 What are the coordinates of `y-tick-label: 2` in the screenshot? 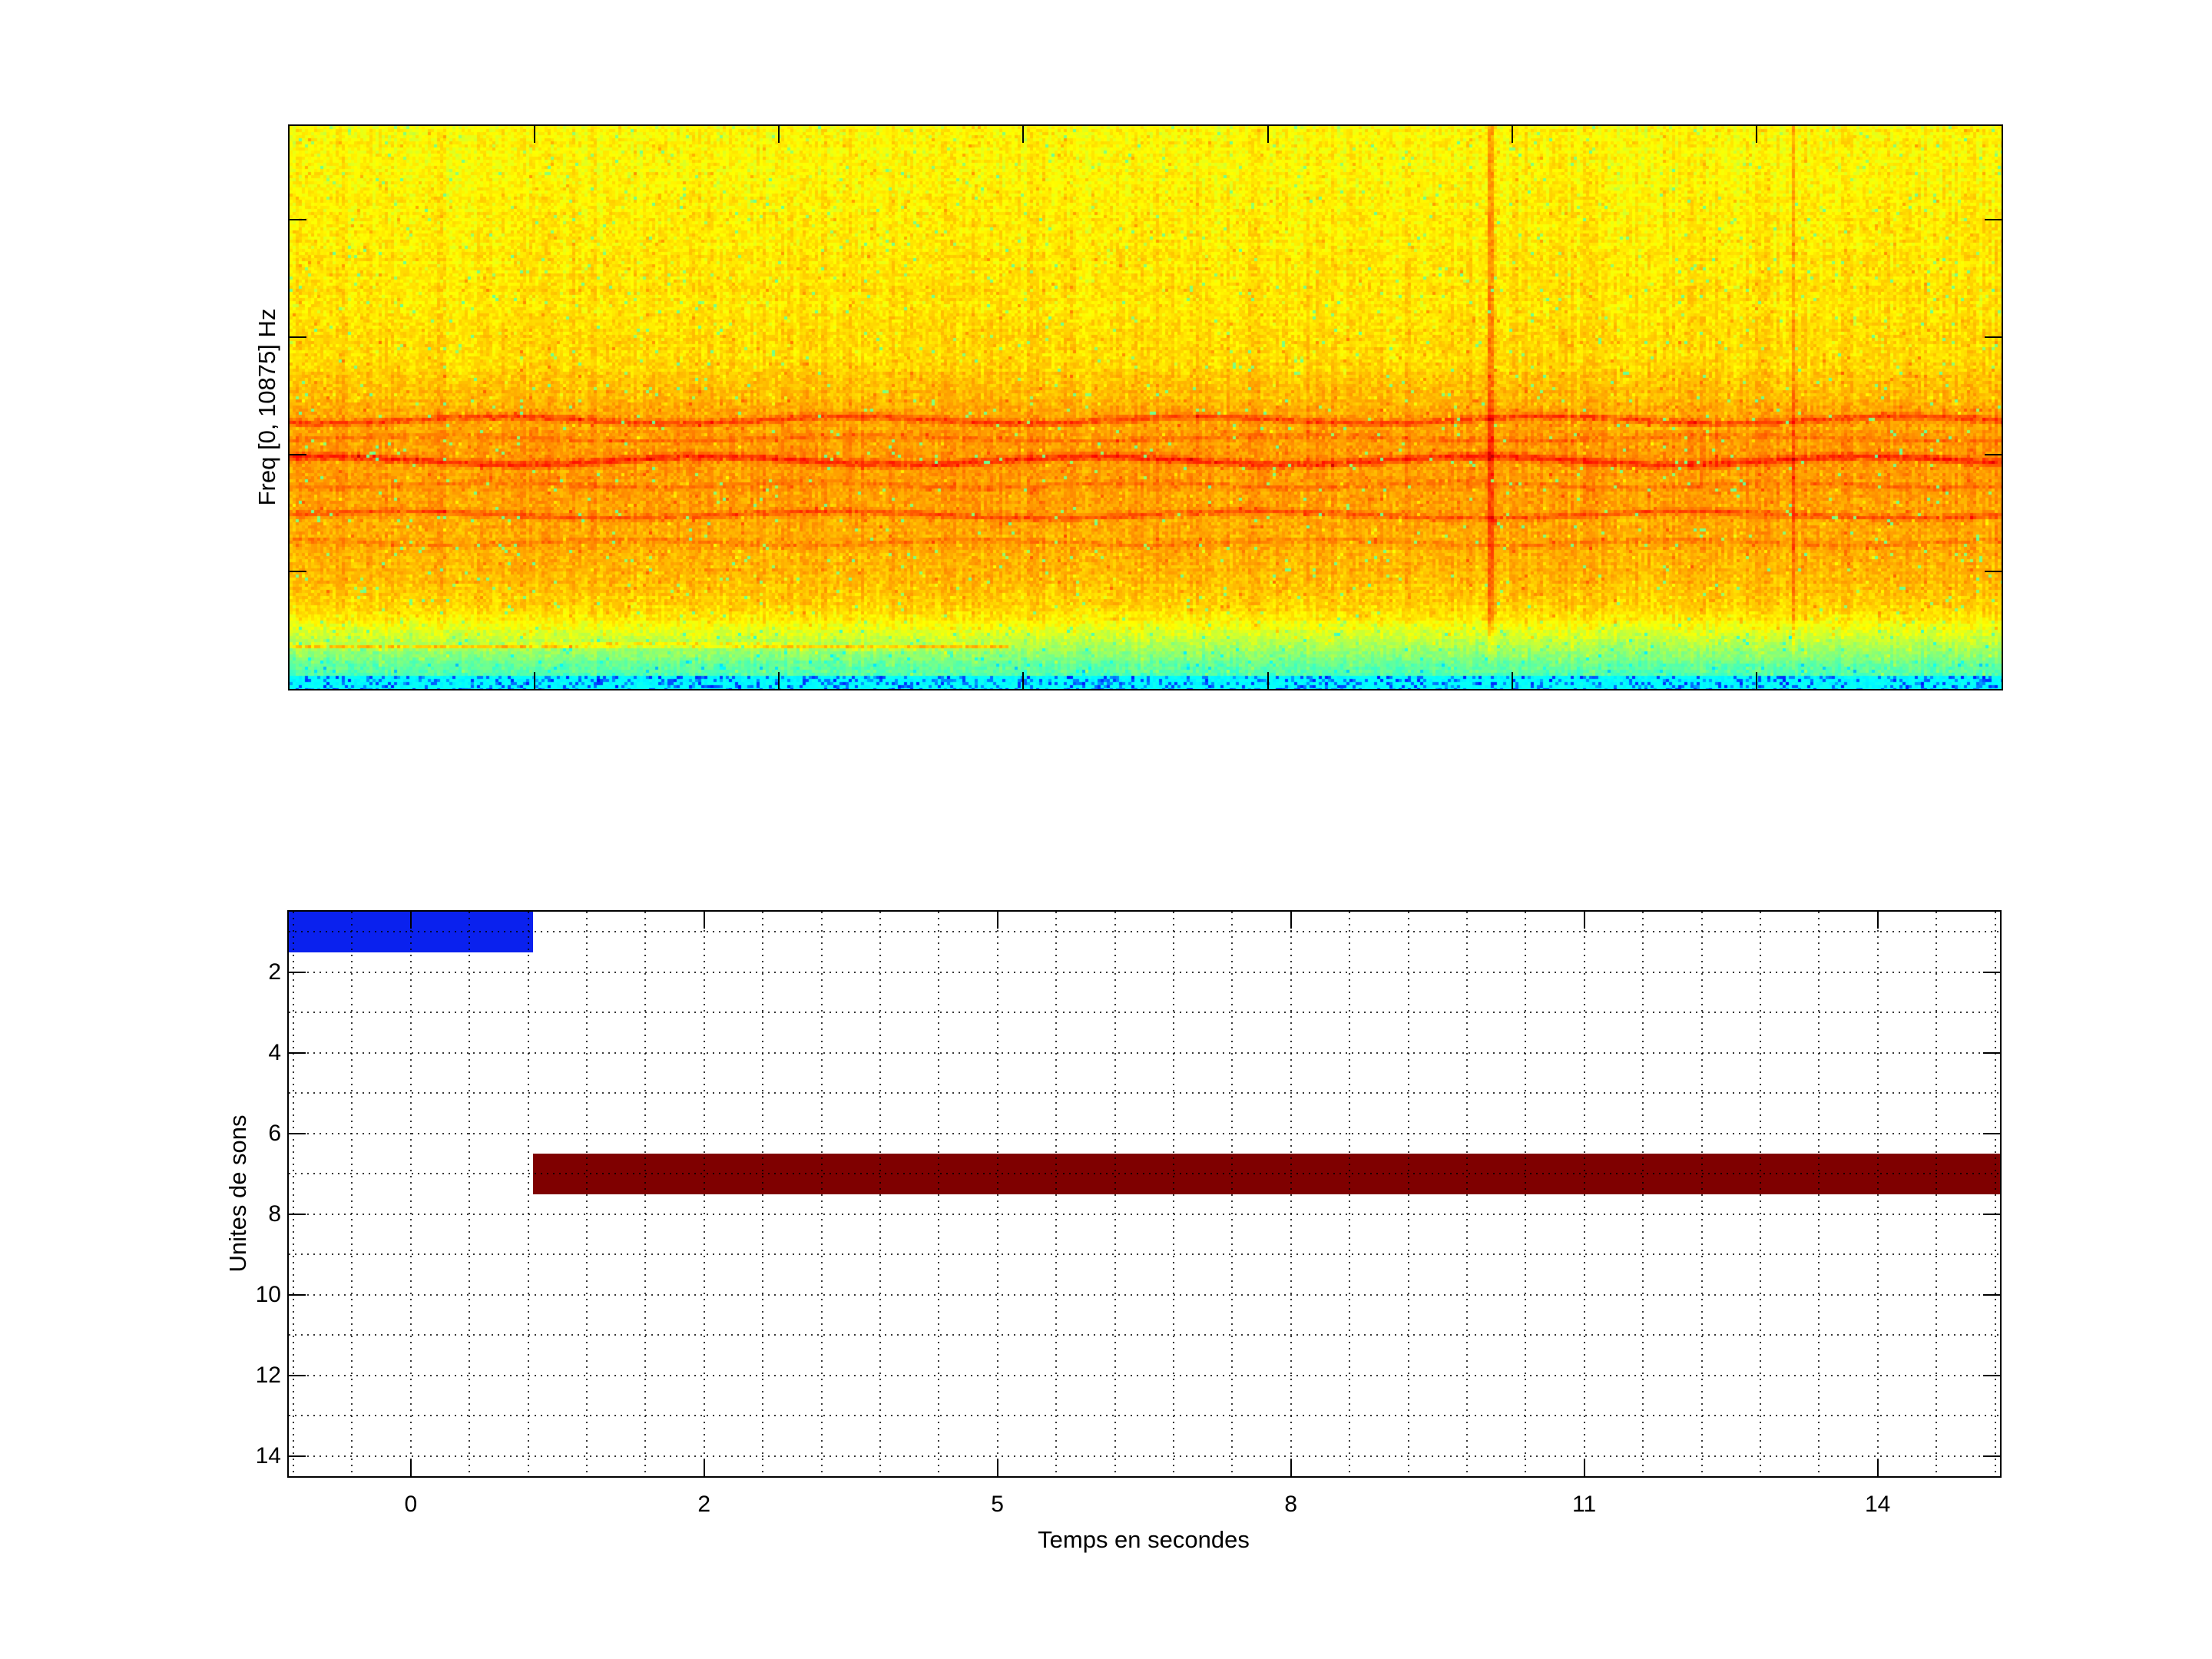 It's located at (275, 972).